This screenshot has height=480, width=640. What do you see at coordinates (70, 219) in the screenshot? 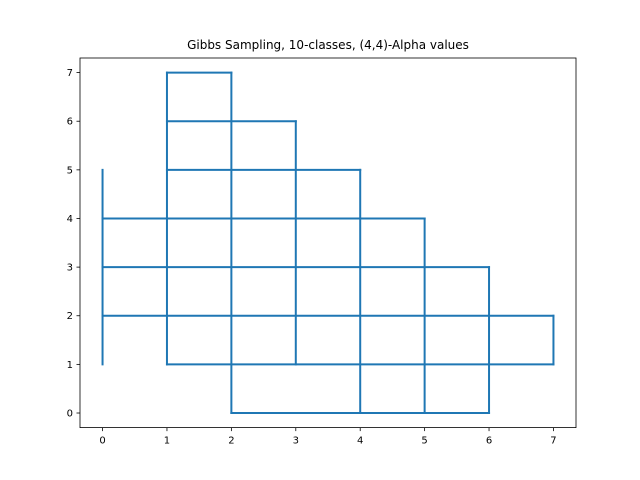
I see `y-tick-label: 4` at bounding box center [70, 219].